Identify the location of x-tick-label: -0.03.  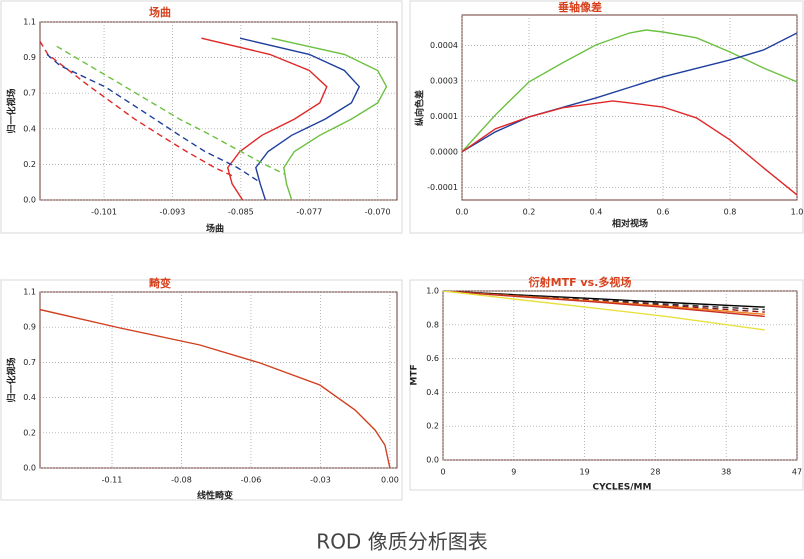
(320, 480).